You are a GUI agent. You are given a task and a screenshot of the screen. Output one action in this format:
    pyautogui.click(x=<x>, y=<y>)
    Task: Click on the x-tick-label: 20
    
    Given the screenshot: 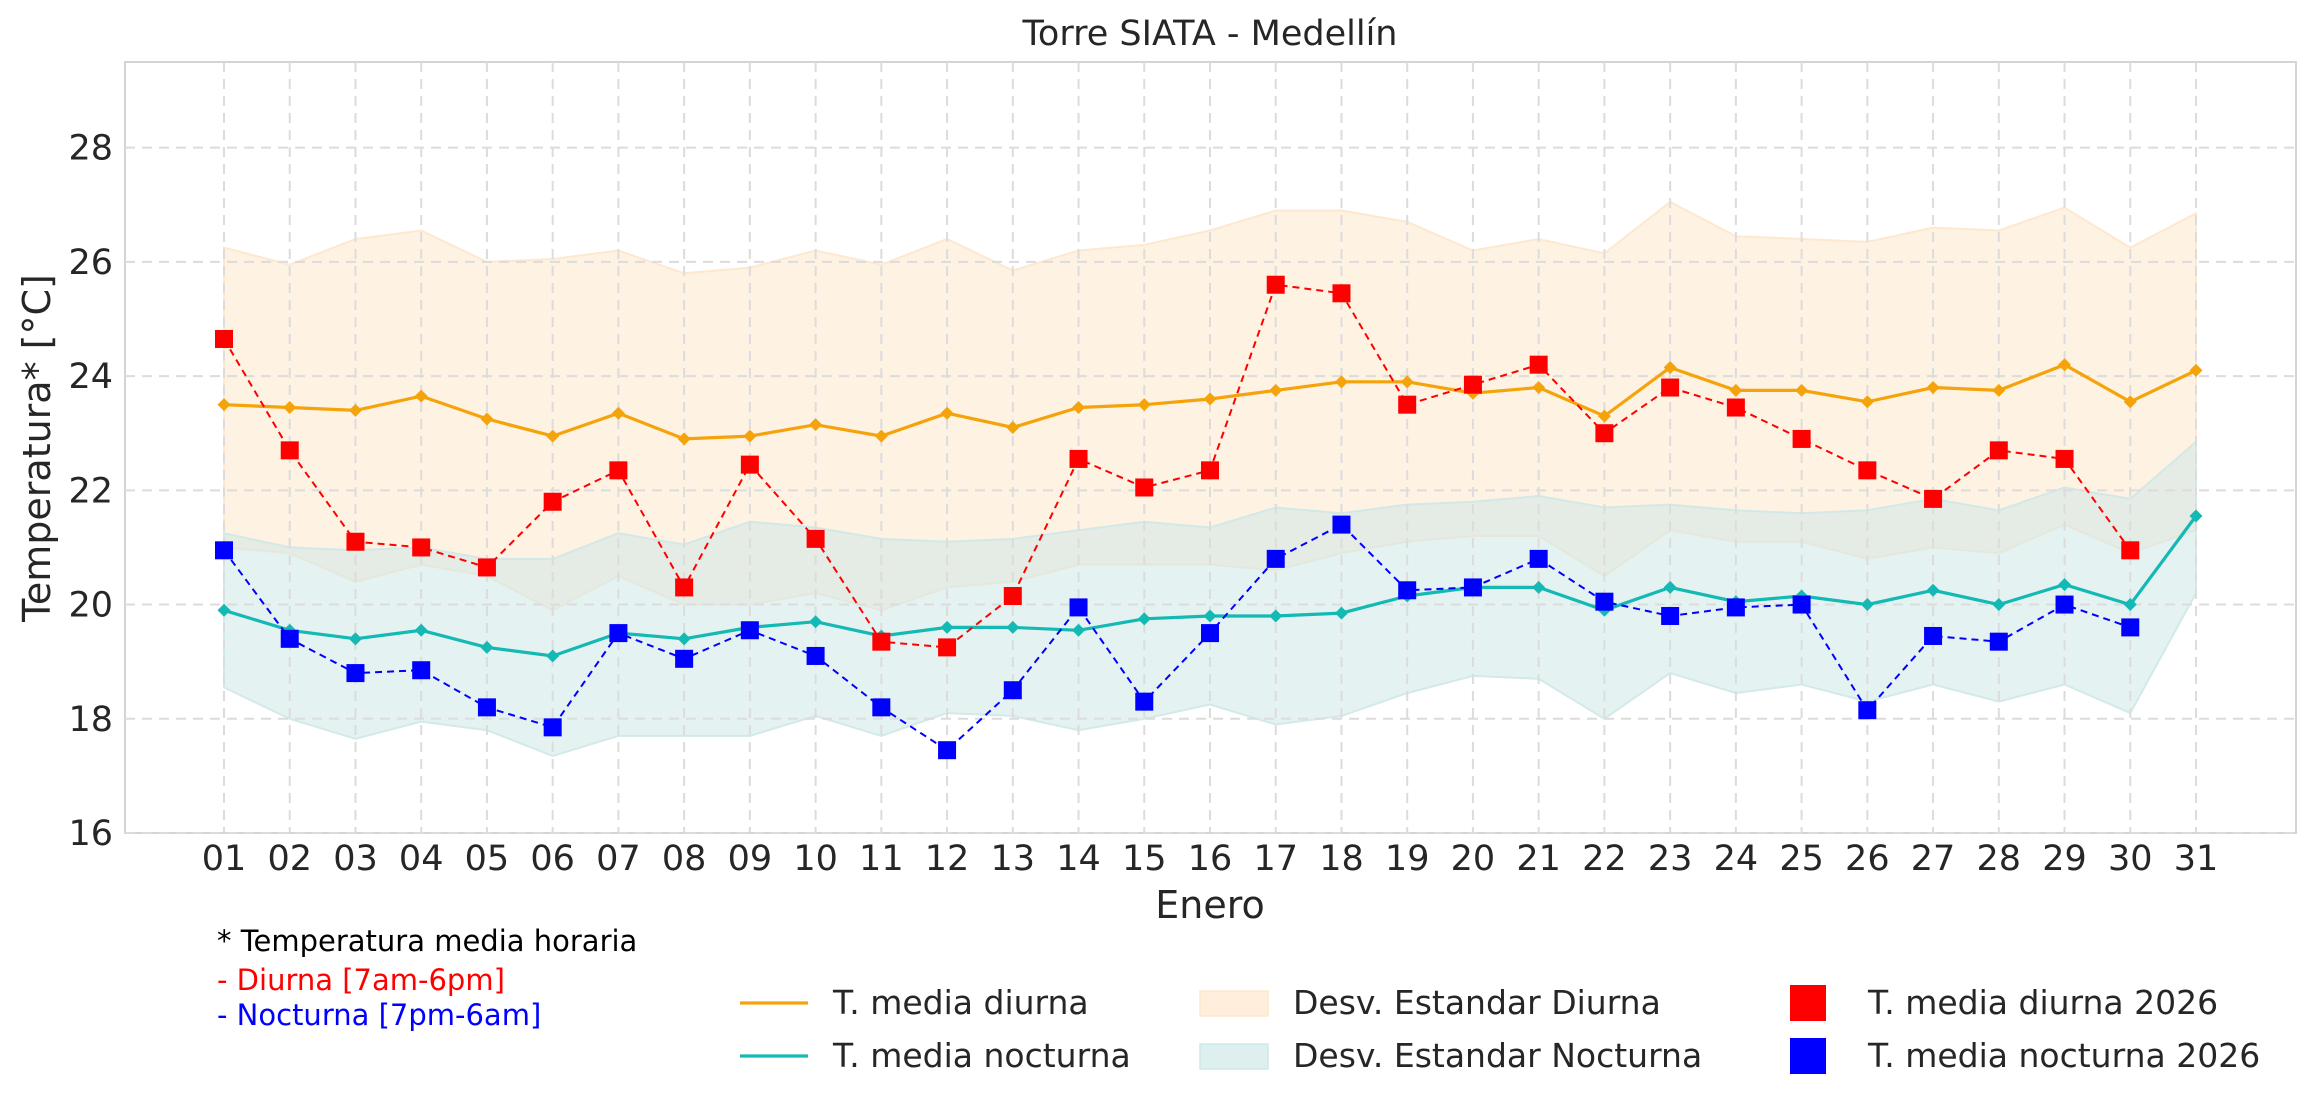 What is the action you would take?
    pyautogui.click(x=1473, y=859)
    